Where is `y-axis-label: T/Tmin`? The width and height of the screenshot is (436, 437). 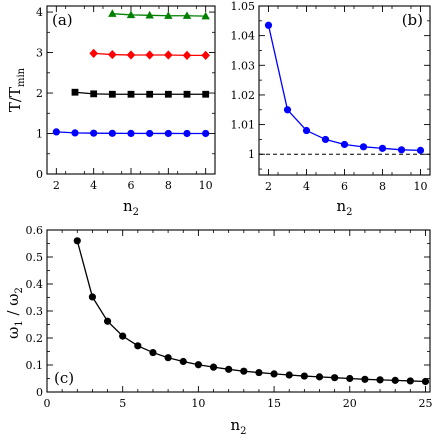
y-axis-label: T/Tmin is located at coordinates (16, 89).